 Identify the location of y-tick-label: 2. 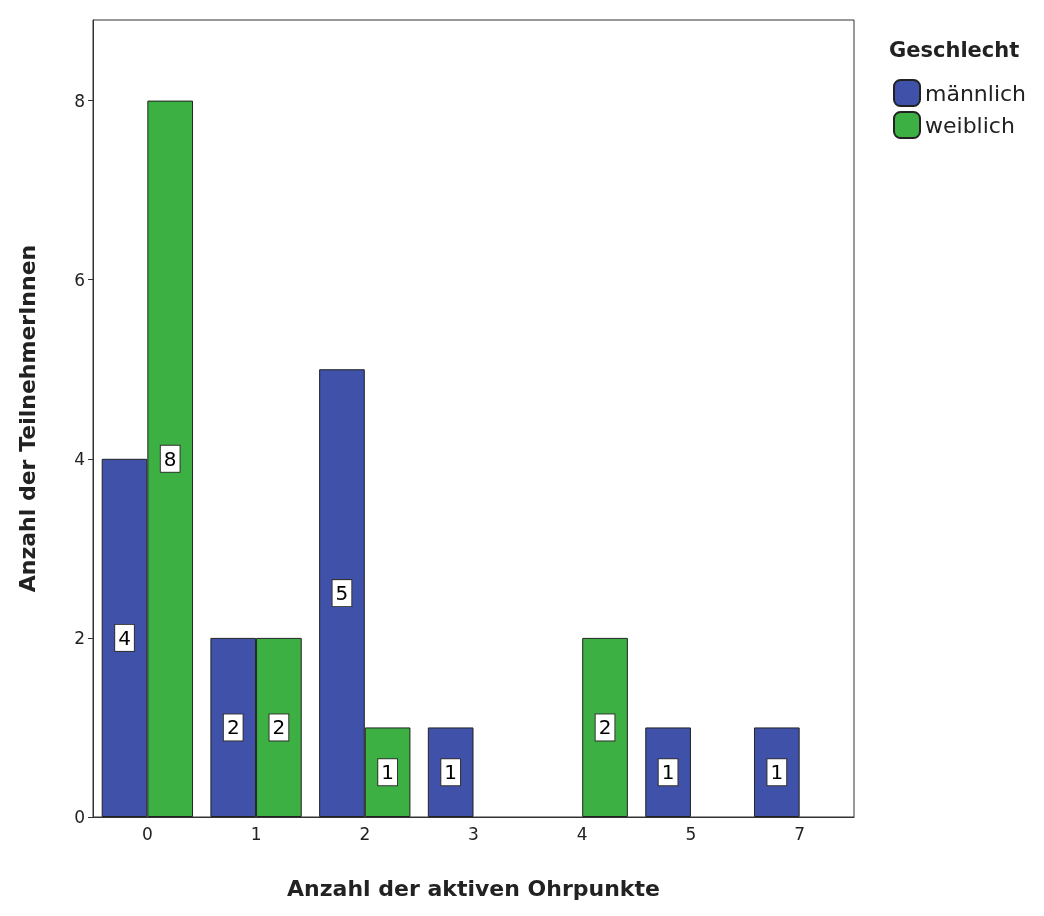
(79, 637).